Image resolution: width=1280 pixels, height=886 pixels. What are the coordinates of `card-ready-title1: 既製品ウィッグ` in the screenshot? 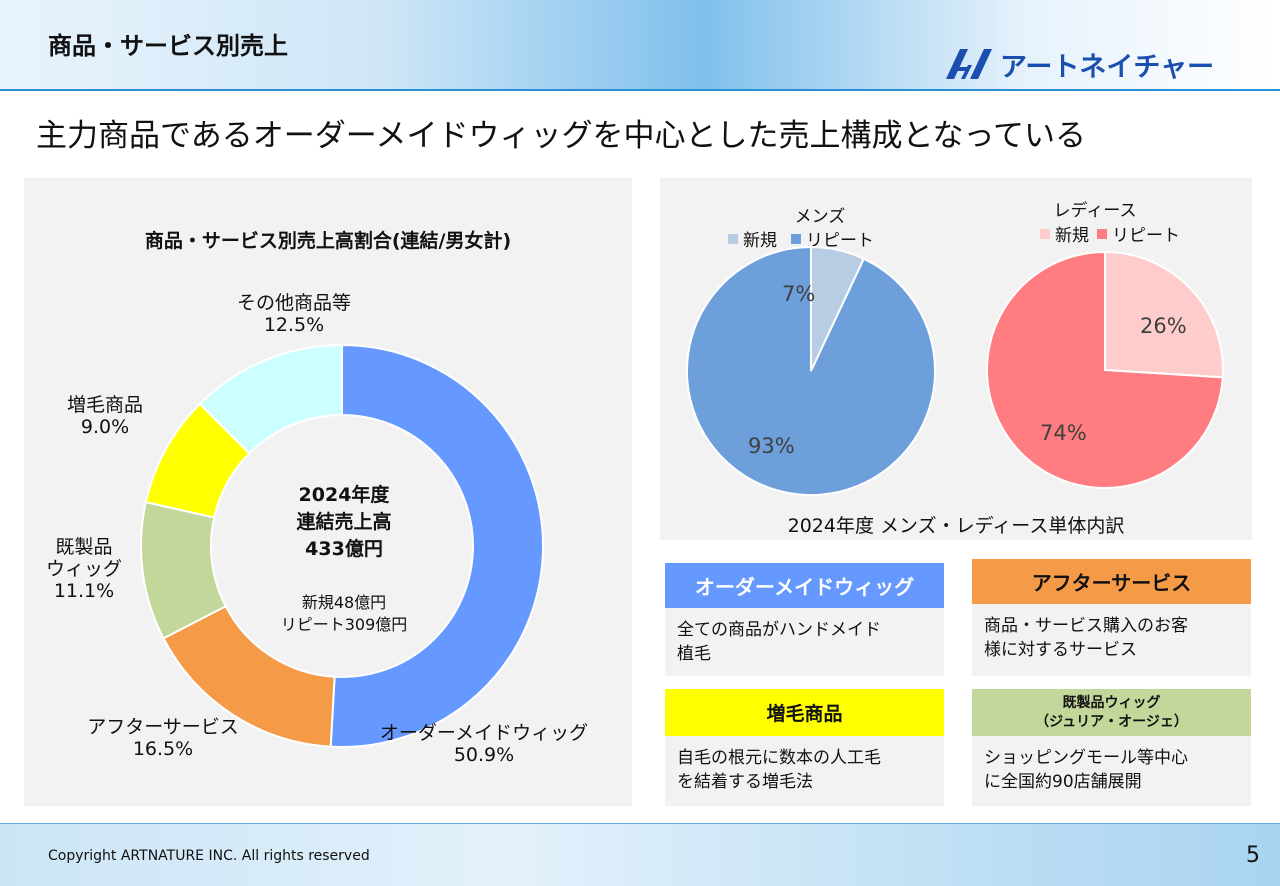 It's located at (1111, 702).